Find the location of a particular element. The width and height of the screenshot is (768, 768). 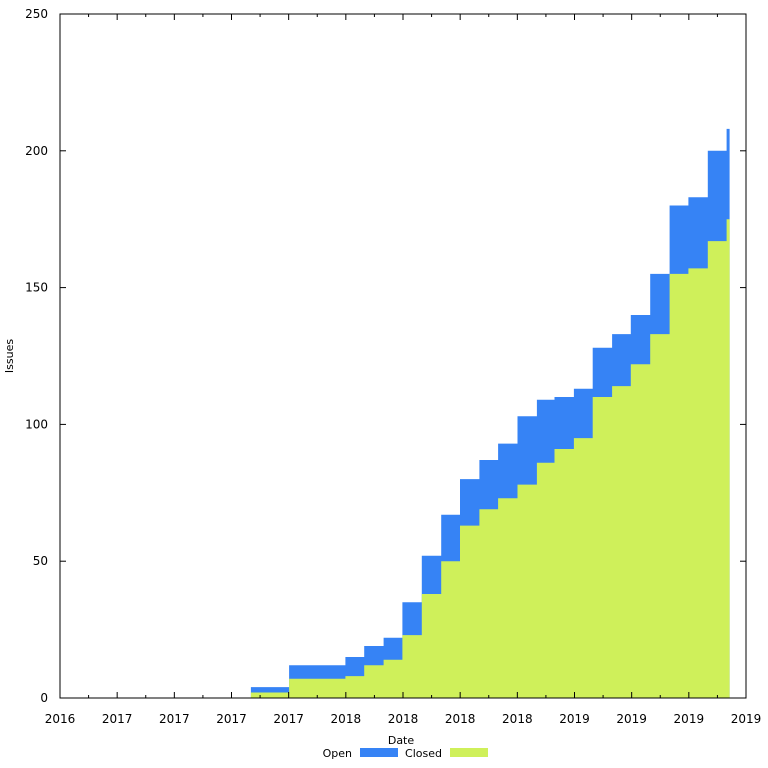

legend-label-open: Open is located at coordinates (337, 753).